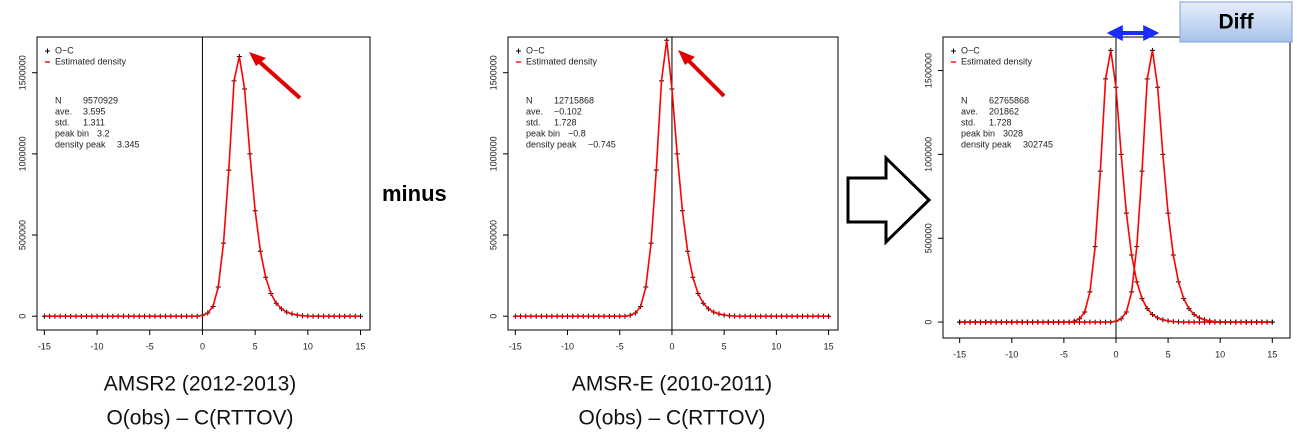  Describe the element at coordinates (100, 100) in the screenshot. I see `stat-value: 9570929` at that location.